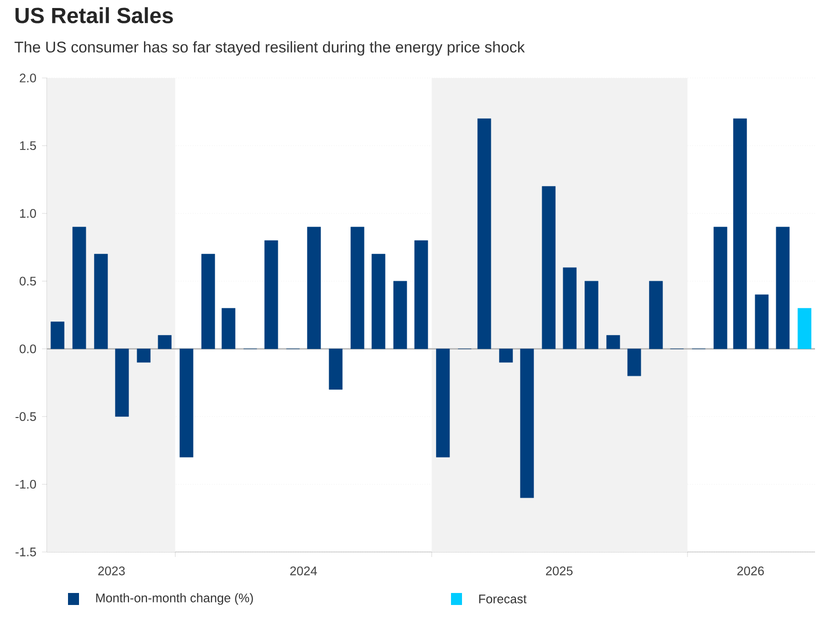 The width and height of the screenshot is (840, 629). I want to click on x-tick-label: 2023, so click(111, 571).